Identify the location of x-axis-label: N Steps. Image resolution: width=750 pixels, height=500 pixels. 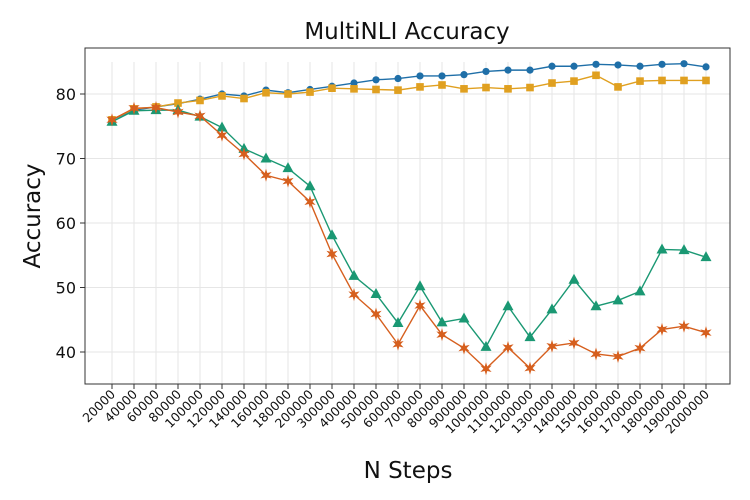
(408, 471).